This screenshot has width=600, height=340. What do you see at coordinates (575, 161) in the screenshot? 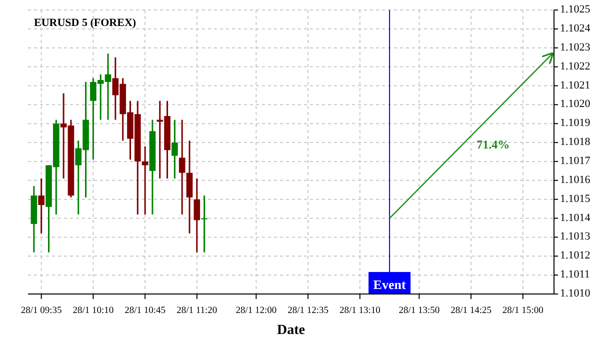
I see `y-tick-label: 1.1017` at bounding box center [575, 161].